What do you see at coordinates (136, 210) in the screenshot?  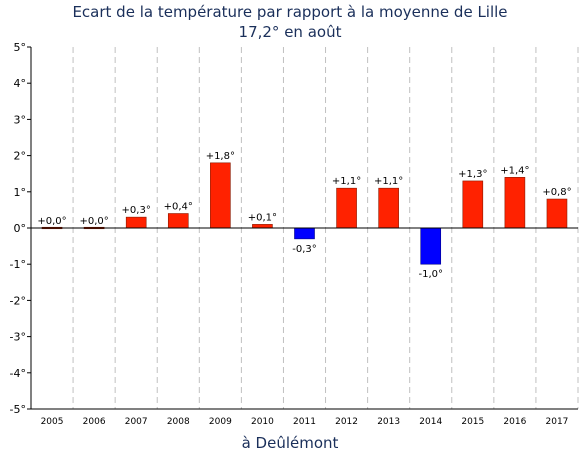 I see `data-label: +0,3°` at bounding box center [136, 210].